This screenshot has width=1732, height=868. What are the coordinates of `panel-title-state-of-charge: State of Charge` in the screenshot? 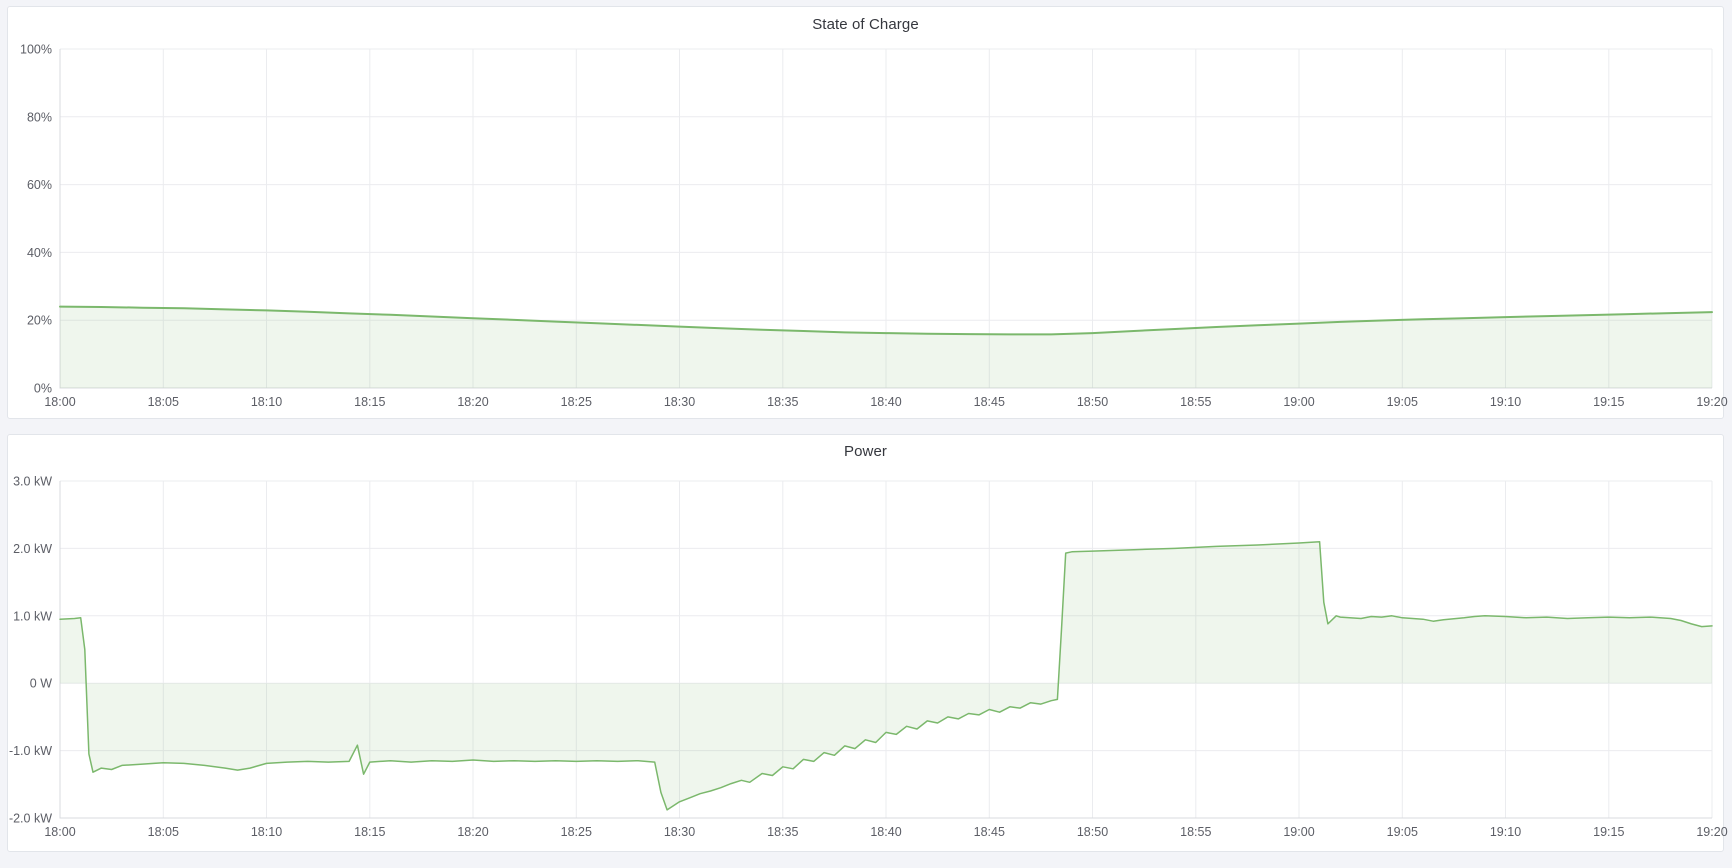 It's located at (865, 24).